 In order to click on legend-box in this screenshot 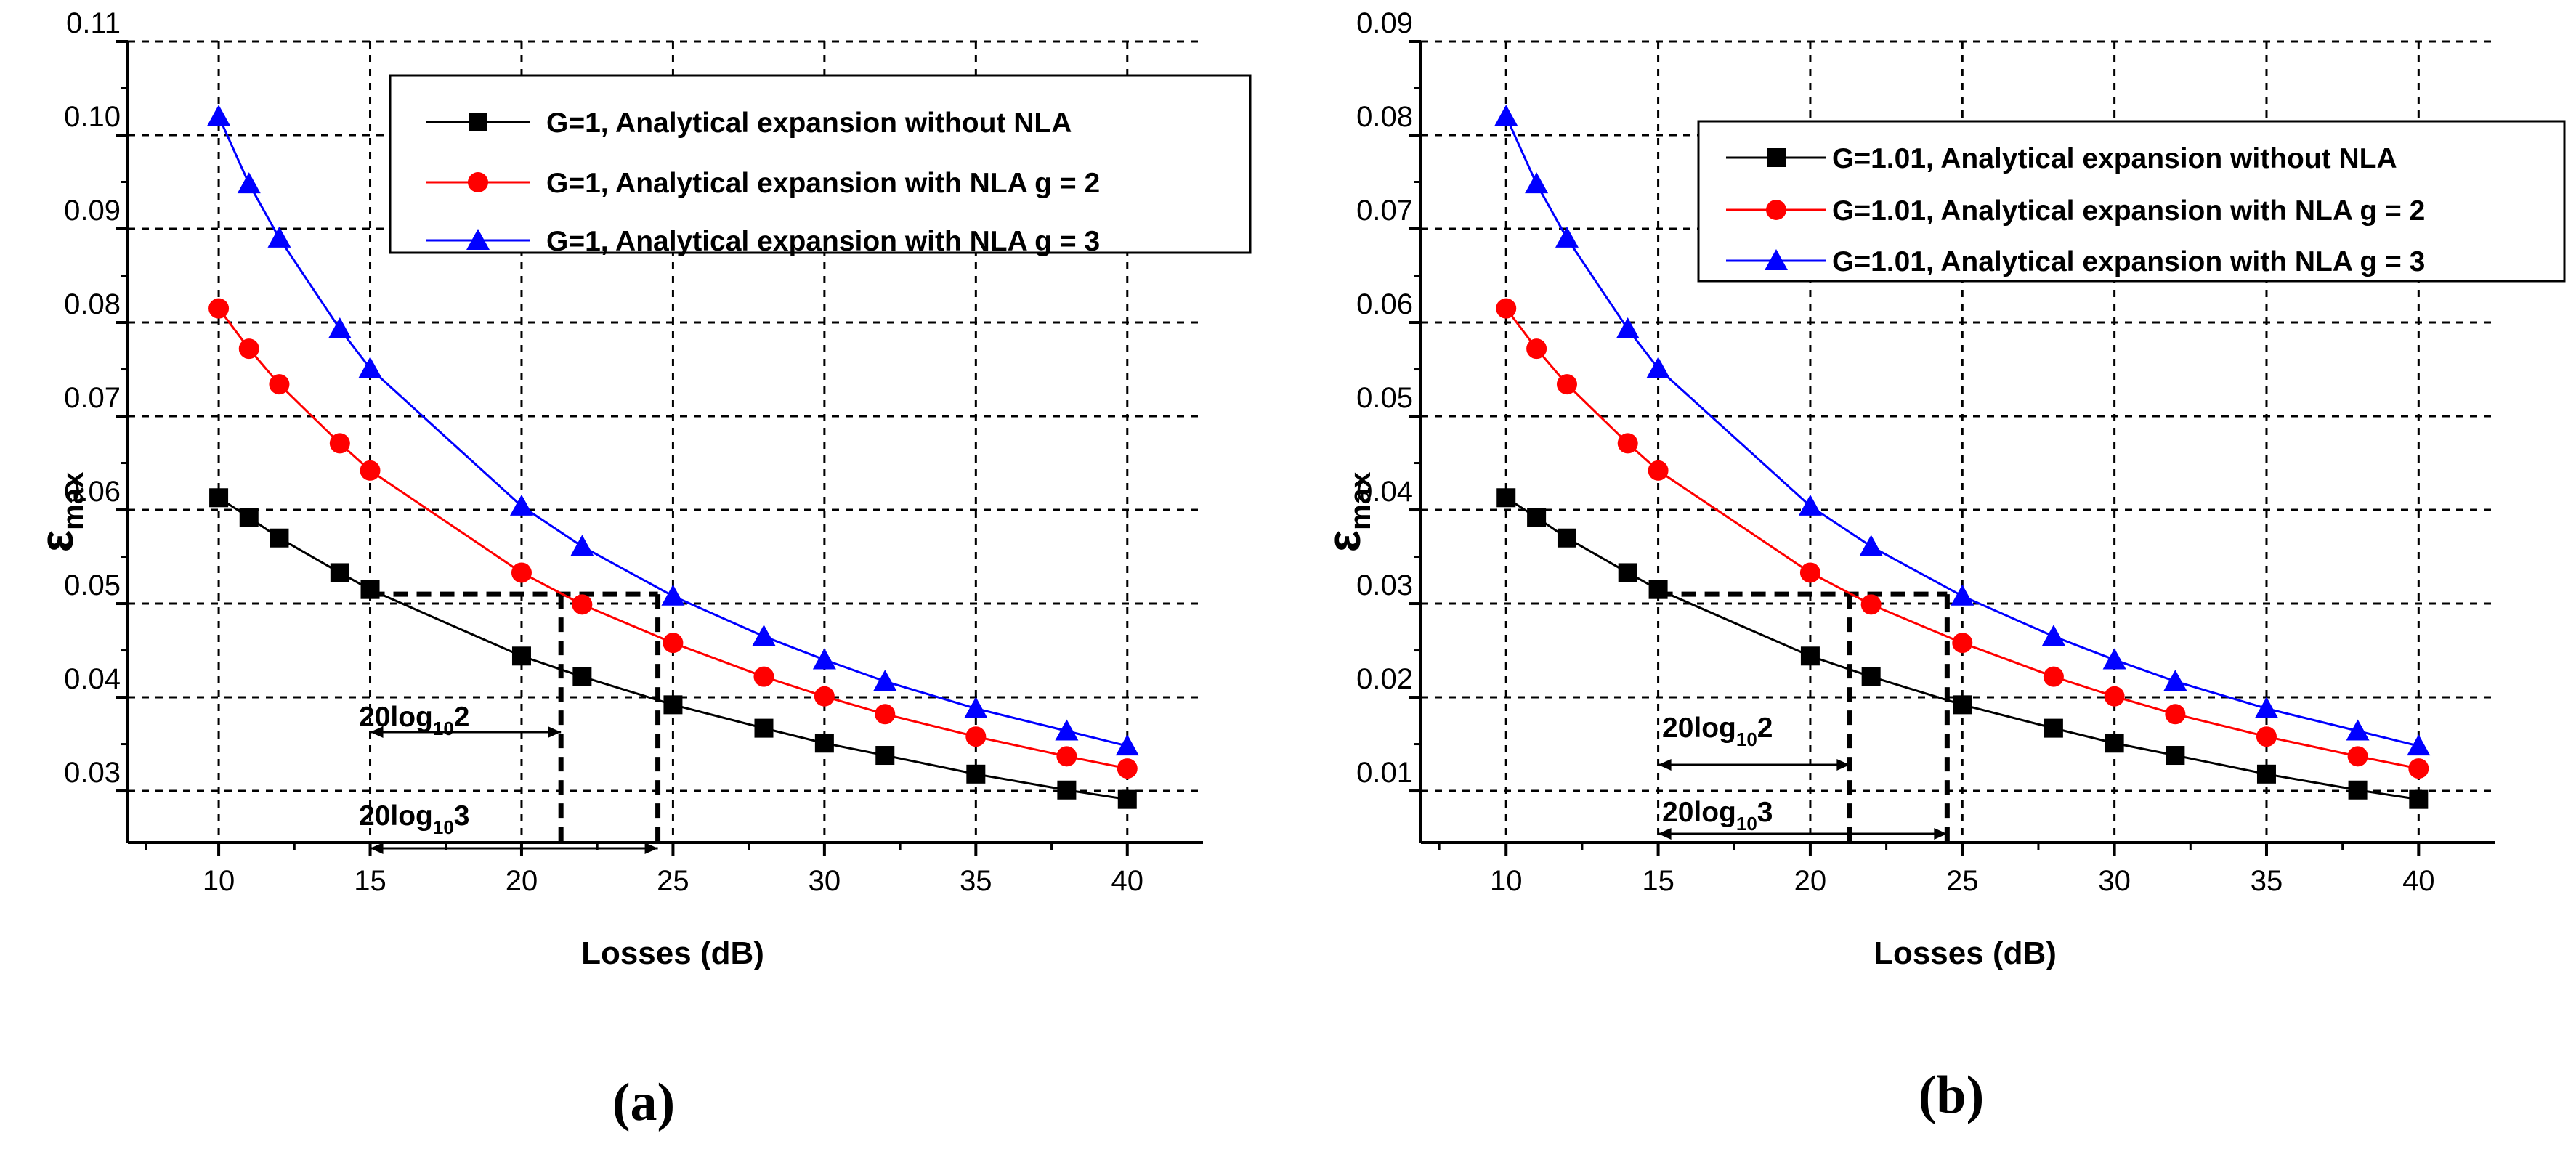, I will do `click(820, 164)`.